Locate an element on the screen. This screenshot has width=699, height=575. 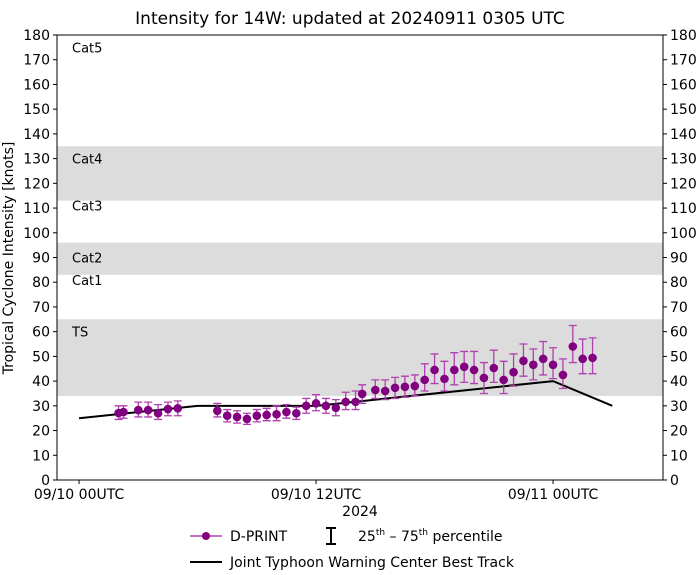
y-tick-label-left: 50 is located at coordinates (41, 357).